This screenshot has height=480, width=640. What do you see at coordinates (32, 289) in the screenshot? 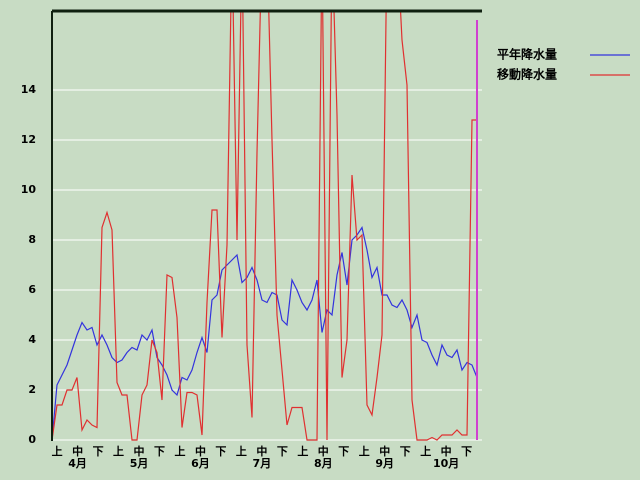
I see `y-tick-label: 6` at bounding box center [32, 289].